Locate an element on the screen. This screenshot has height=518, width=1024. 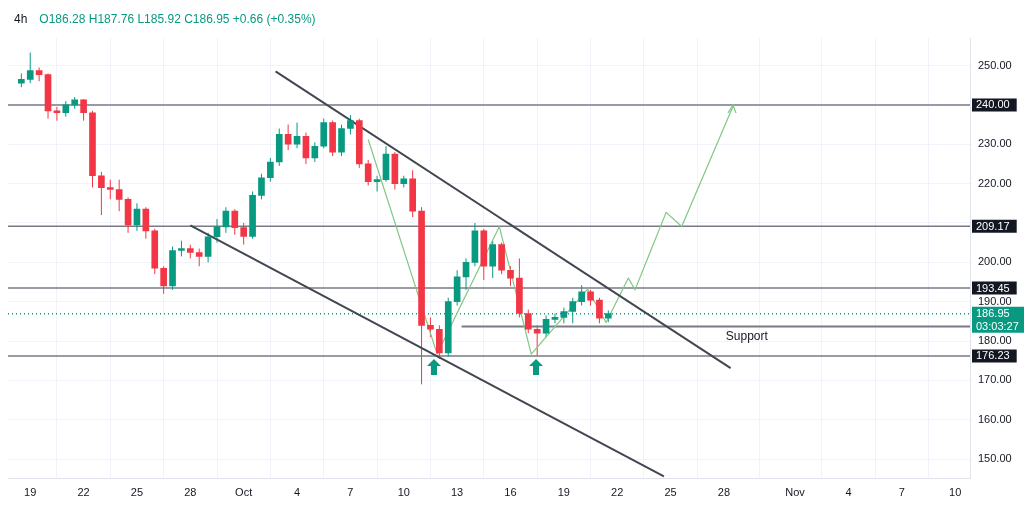
y-tick-label: 230.00 is located at coordinates (995, 143).